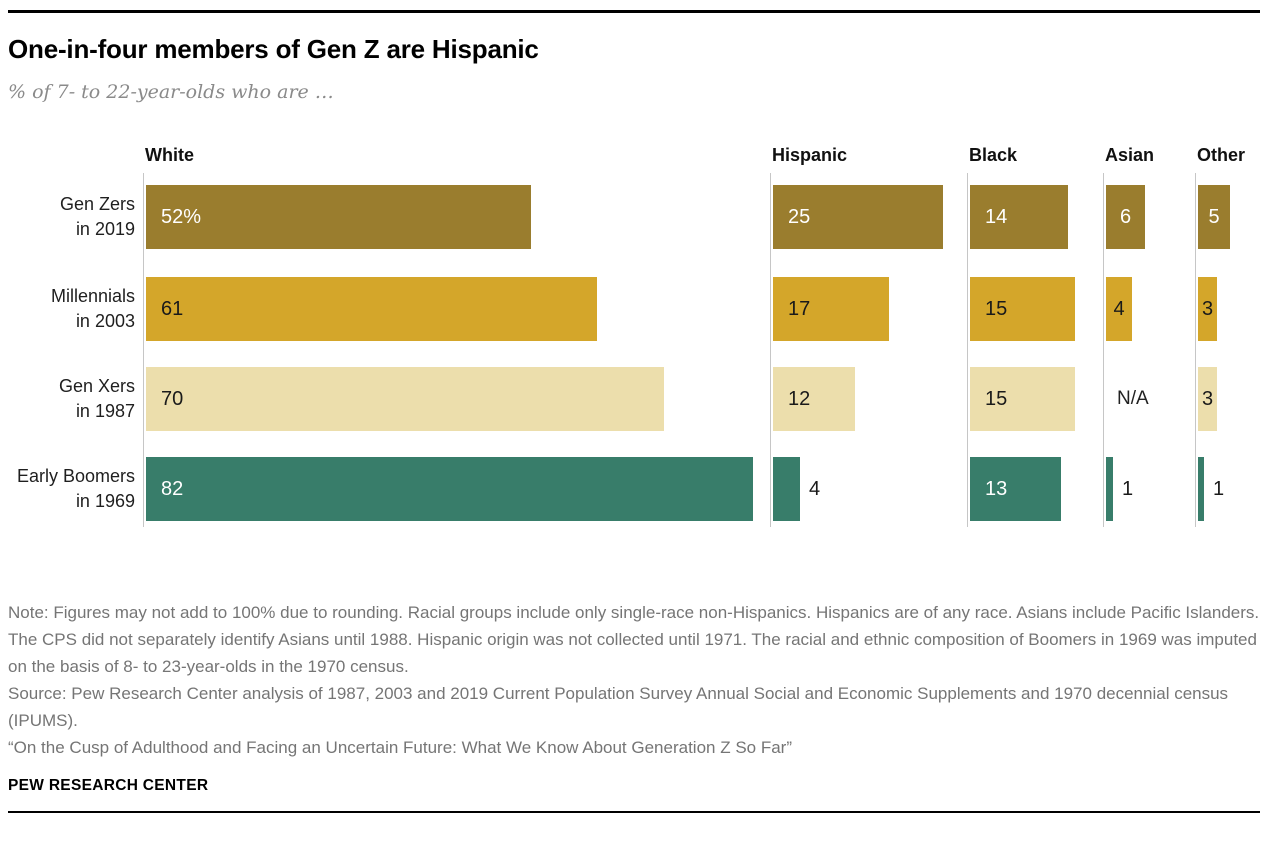 The image size is (1268, 848). I want to click on bar-value-label-millennials-in-2003-other: 3, so click(1207, 309).